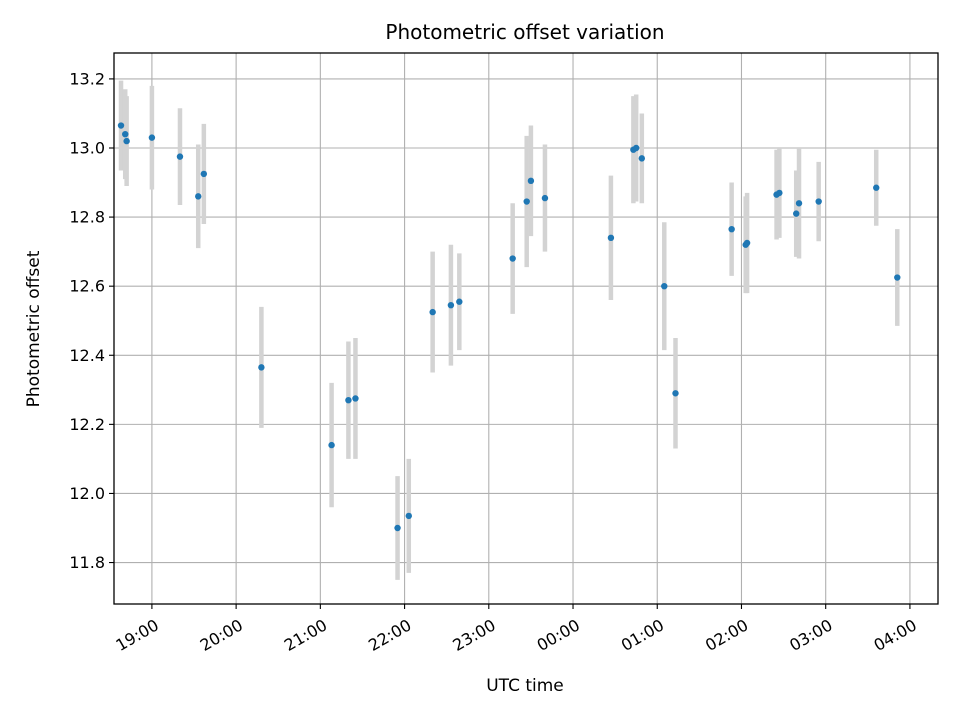 The width and height of the screenshot is (960, 720). What do you see at coordinates (524, 32) in the screenshot?
I see `chart-title: Photometric offset variation` at bounding box center [524, 32].